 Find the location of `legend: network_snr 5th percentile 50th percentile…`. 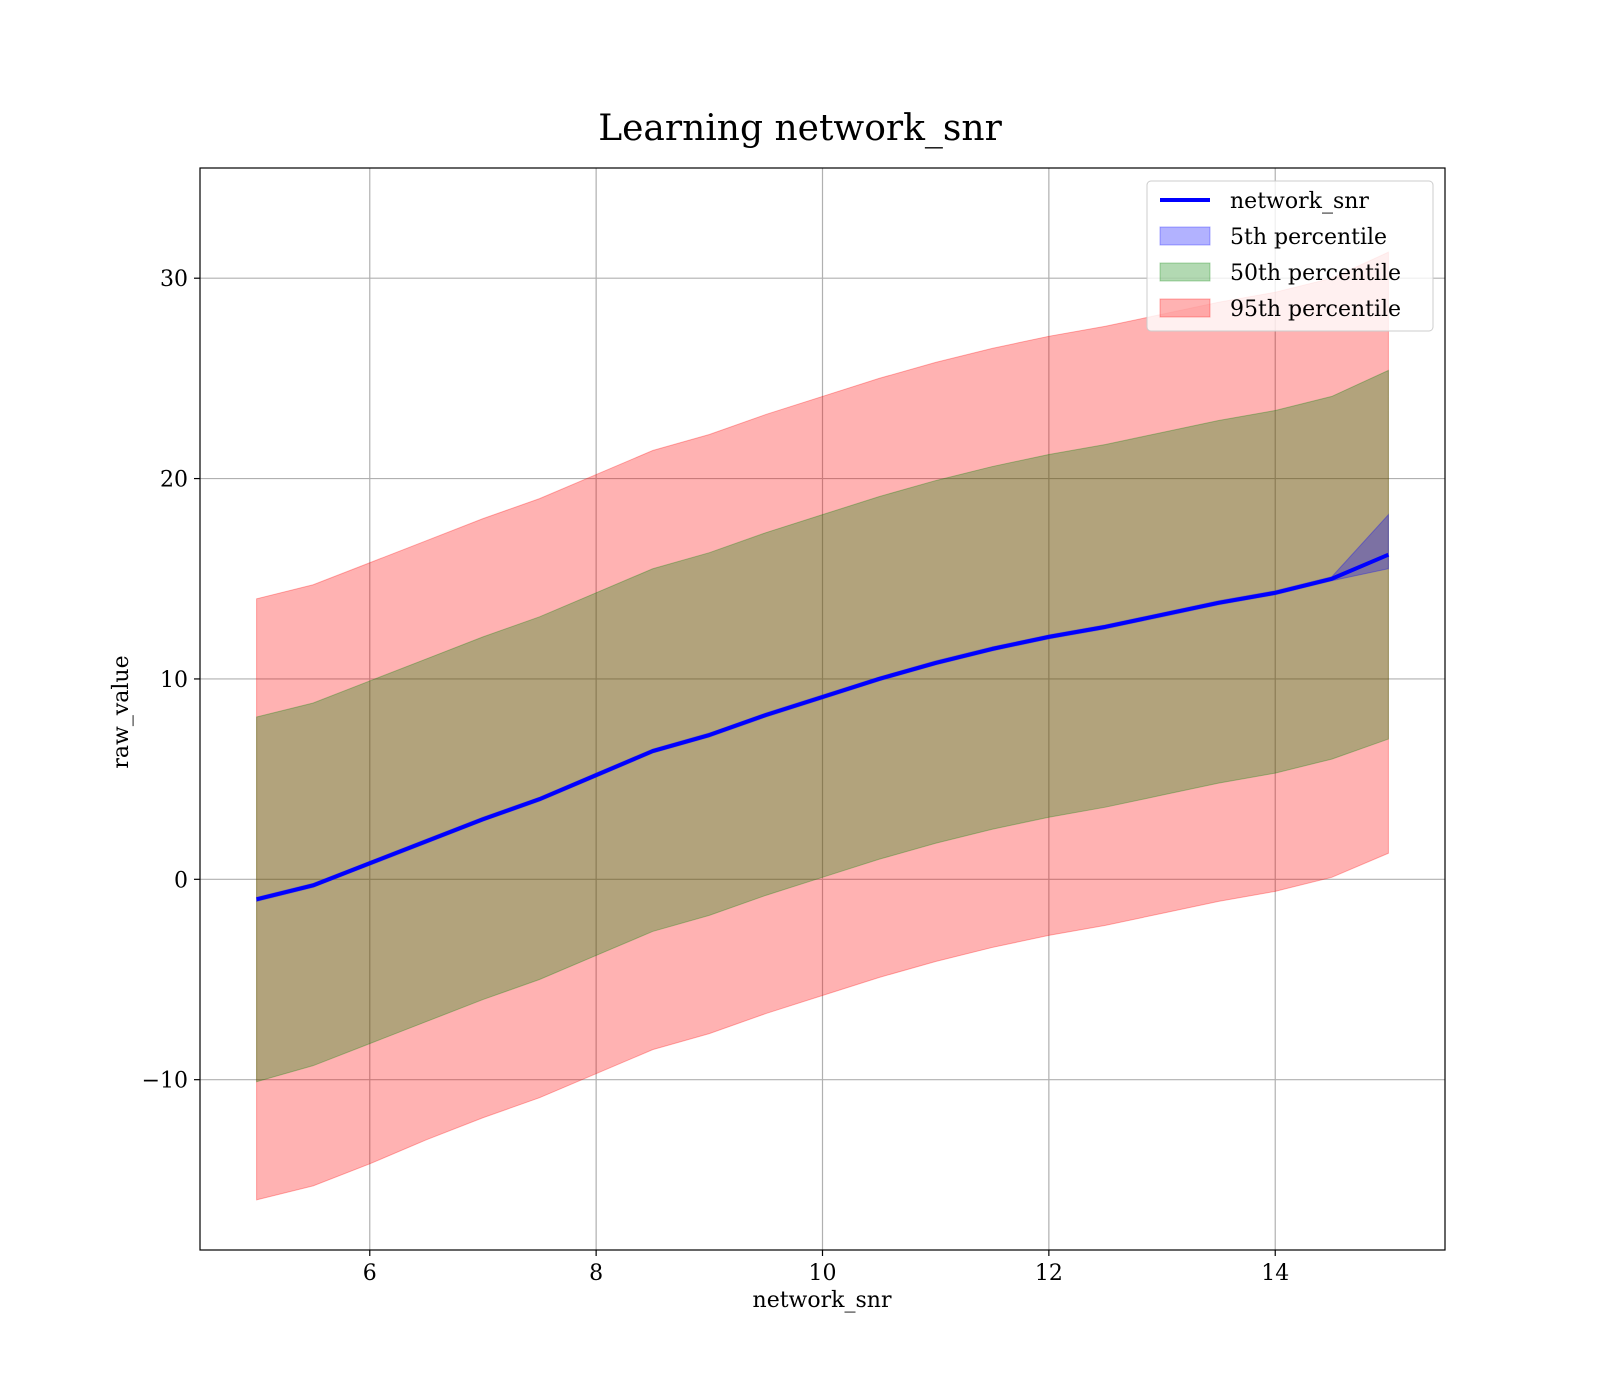

legend: network_snr 5th percentile 50th percentile… is located at coordinates (1290, 256).